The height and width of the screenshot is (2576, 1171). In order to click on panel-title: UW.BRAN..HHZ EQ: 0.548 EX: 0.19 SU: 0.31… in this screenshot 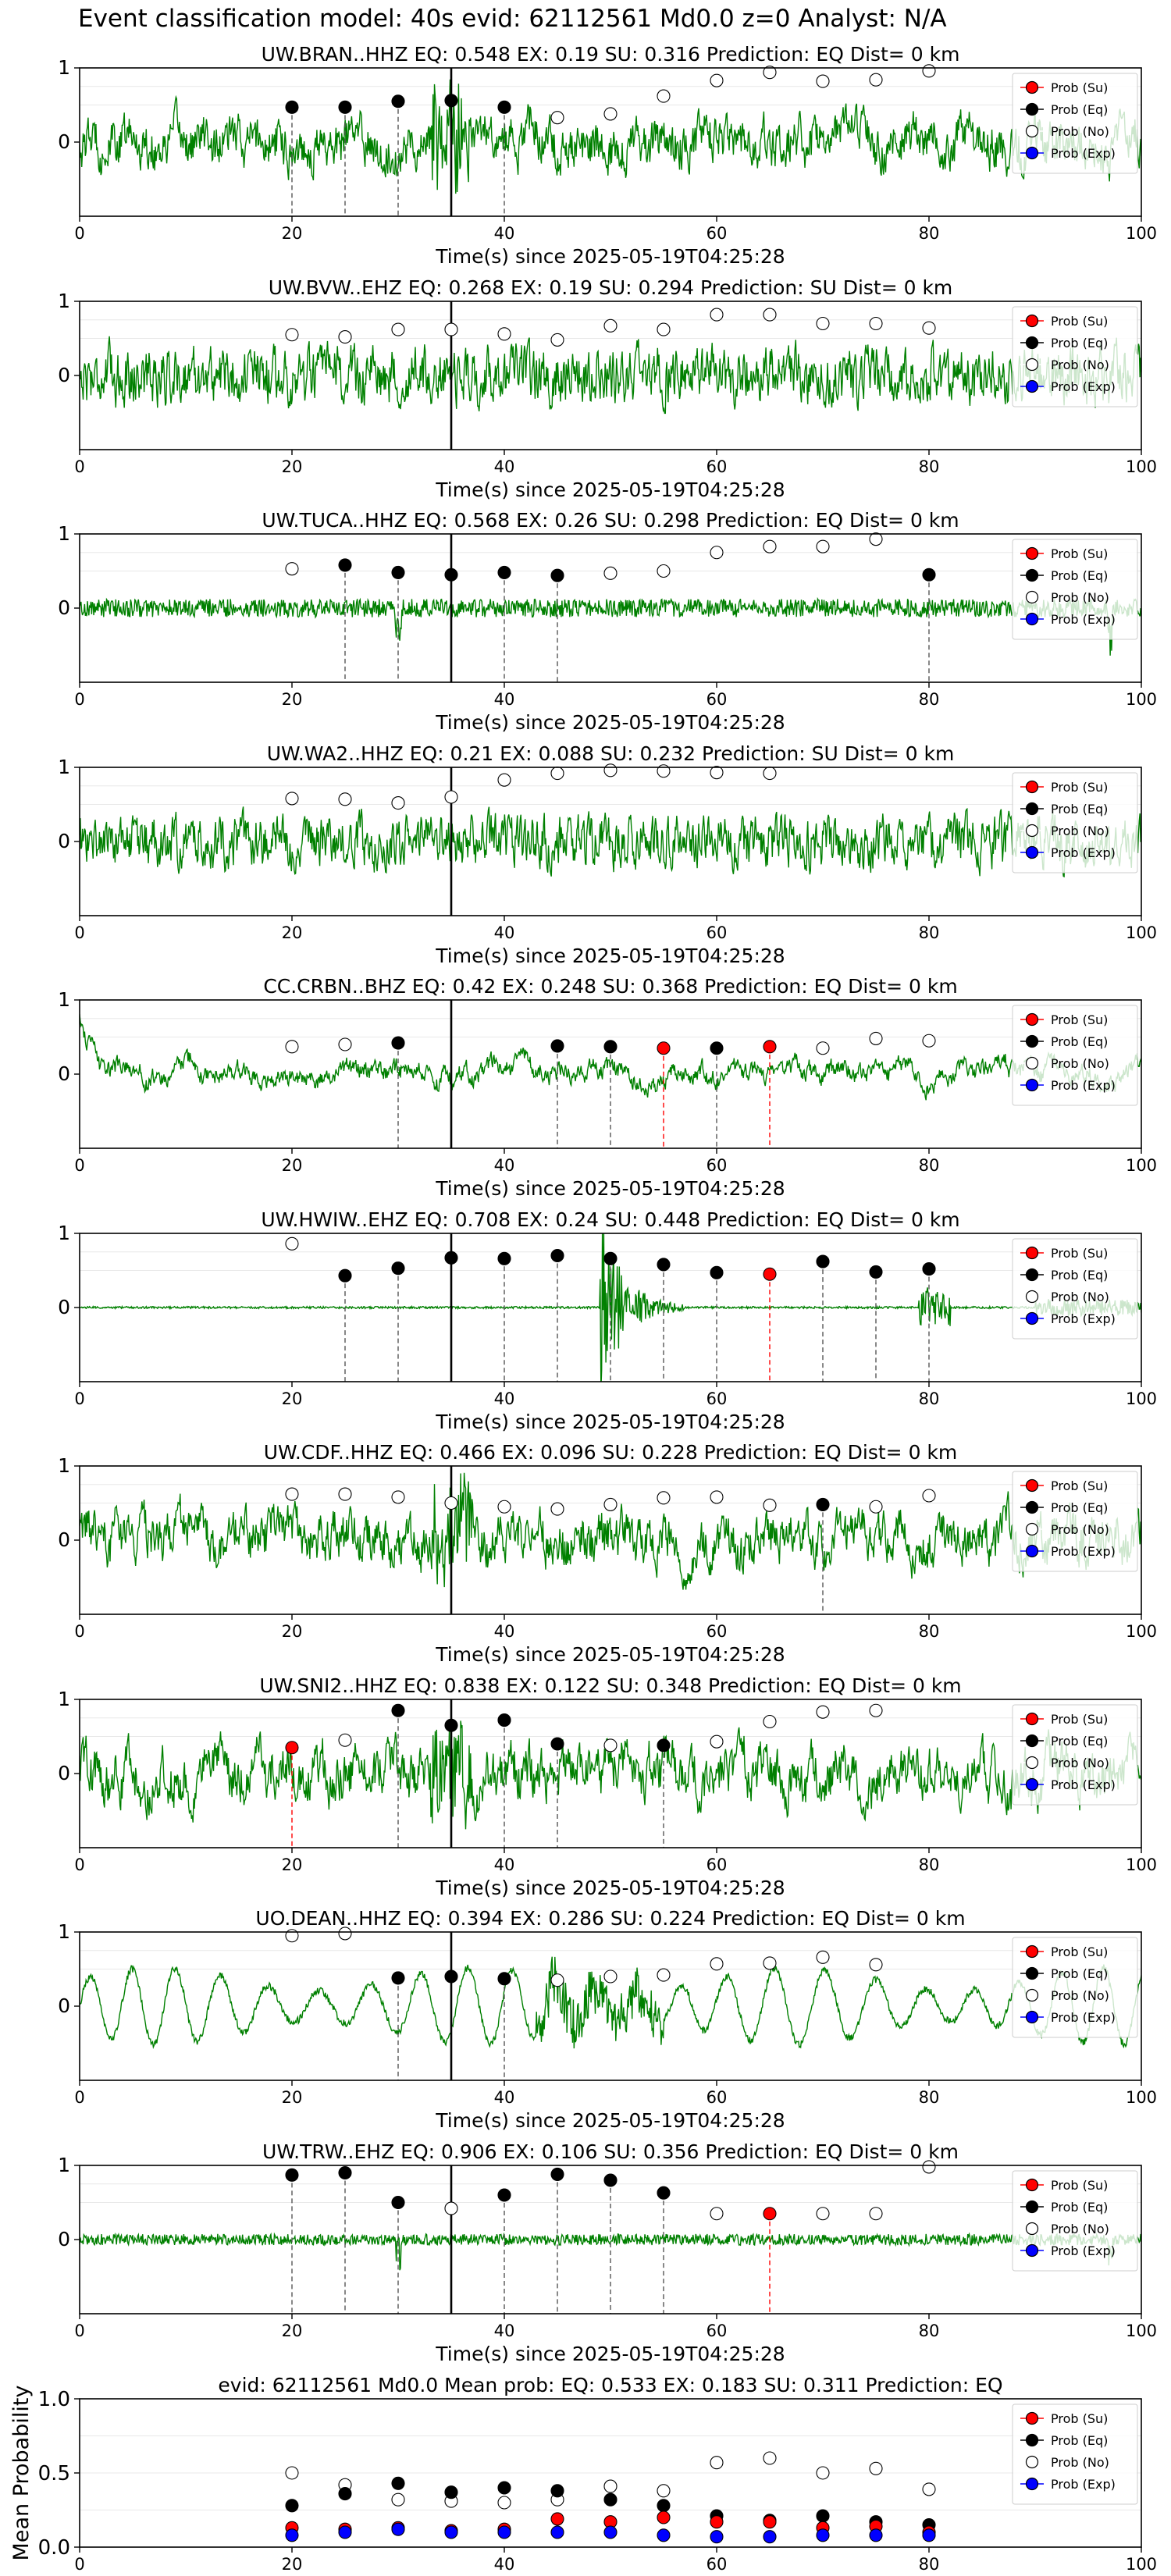, I will do `click(611, 54)`.